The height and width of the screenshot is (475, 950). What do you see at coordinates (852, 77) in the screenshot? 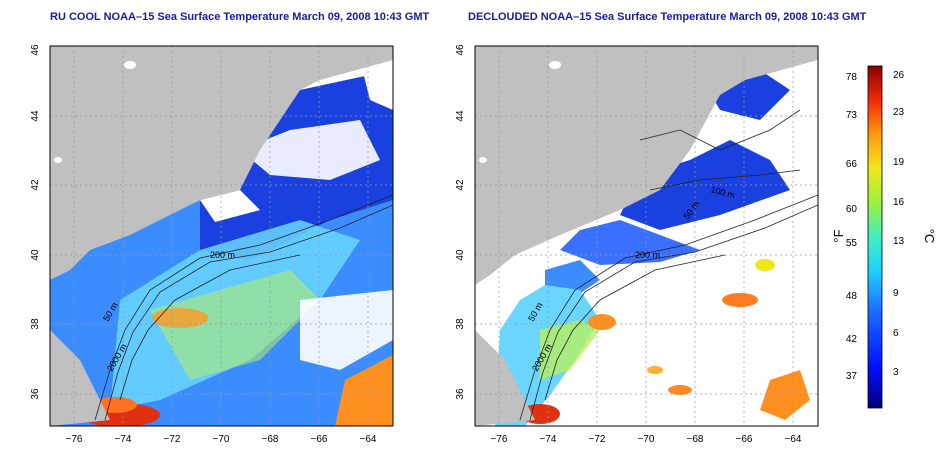
I see `svg-text: 78` at bounding box center [852, 77].